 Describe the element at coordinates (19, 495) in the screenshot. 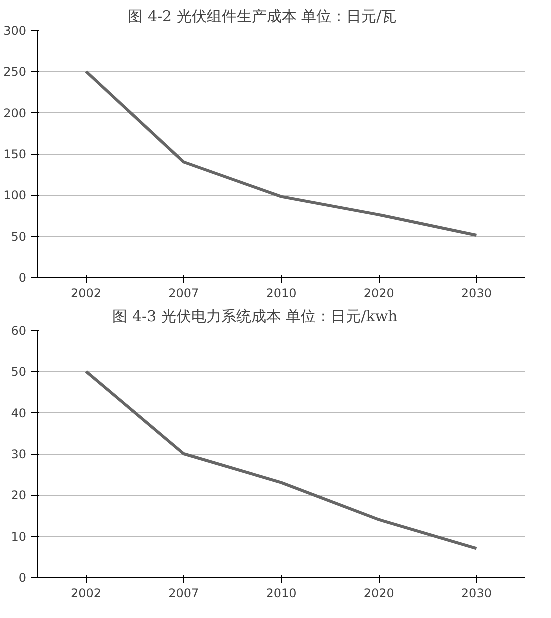

I see `y-tick-label: 20` at that location.